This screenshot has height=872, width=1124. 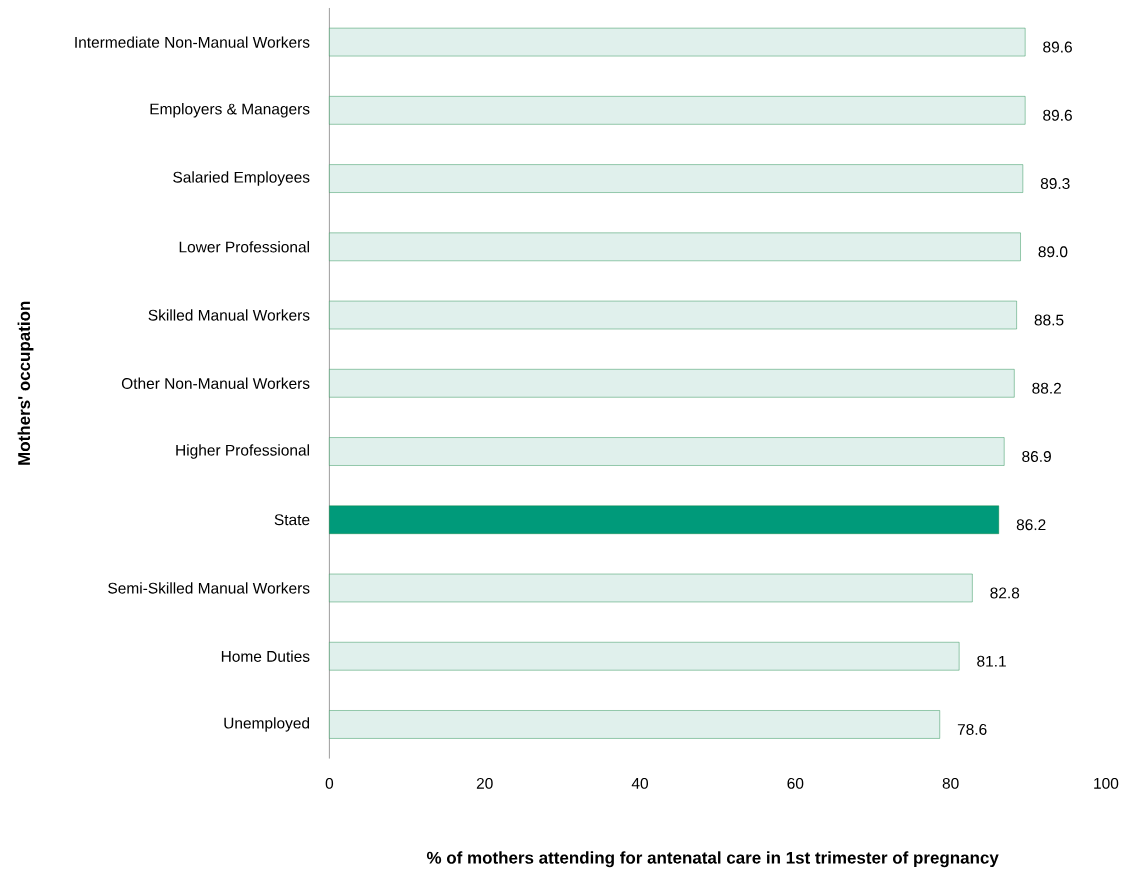 What do you see at coordinates (265, 656) in the screenshot?
I see `y-tick-label: Home Duties` at bounding box center [265, 656].